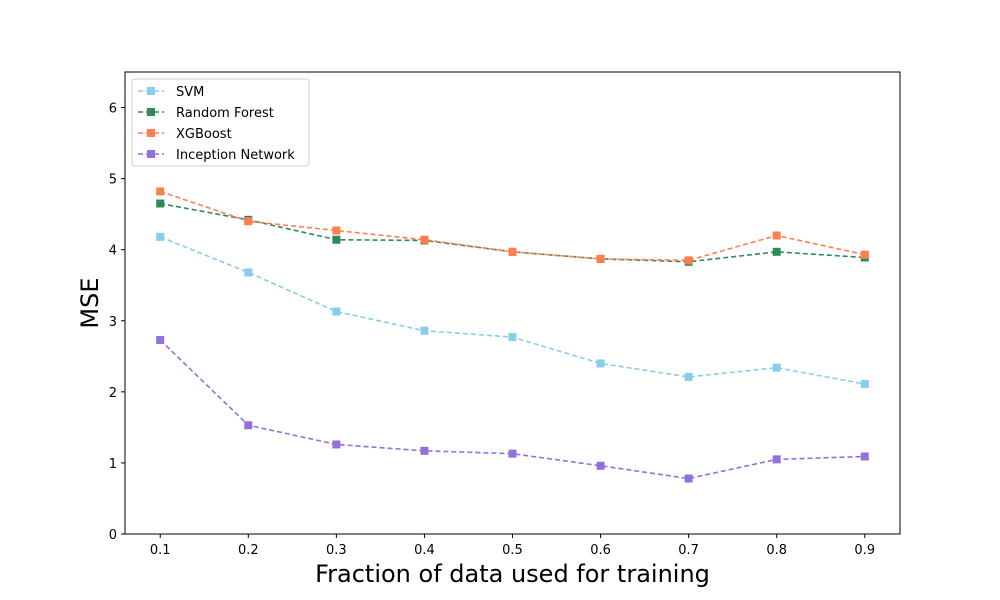  What do you see at coordinates (336, 550) in the screenshot?
I see `x-tick-label: 0.3` at bounding box center [336, 550].